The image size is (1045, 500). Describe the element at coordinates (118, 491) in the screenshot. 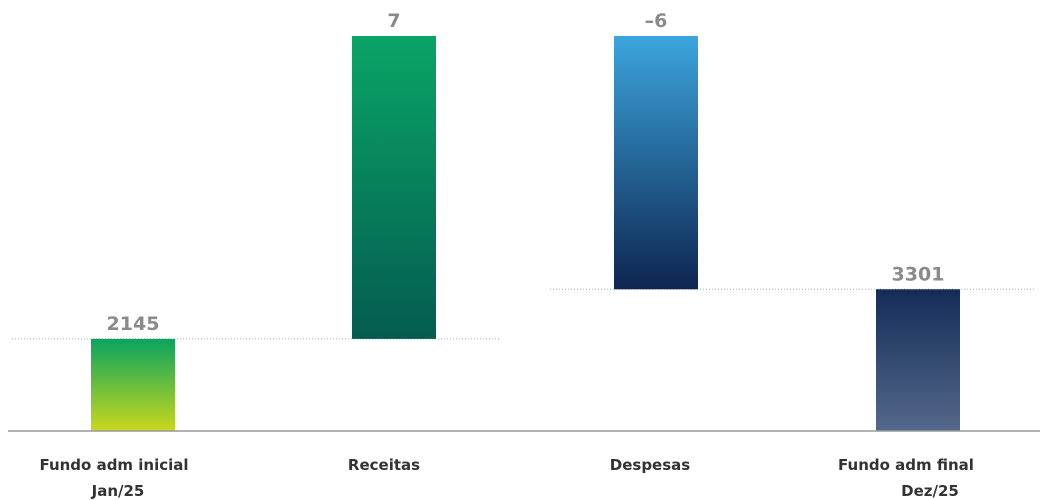

I see `category-label-jan25: Jan/25` at that location.